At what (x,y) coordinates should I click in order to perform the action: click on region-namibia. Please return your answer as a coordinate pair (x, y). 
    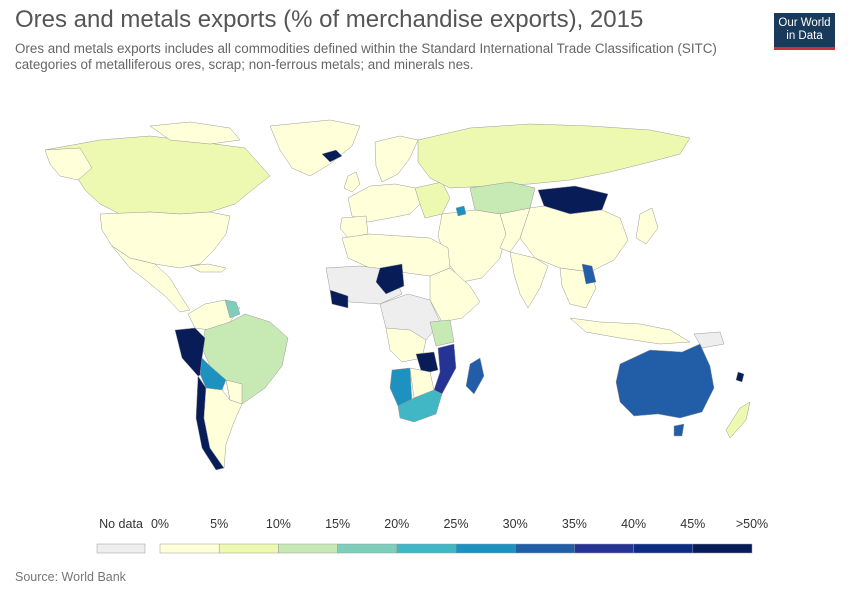
    Looking at the image, I should click on (401, 387).